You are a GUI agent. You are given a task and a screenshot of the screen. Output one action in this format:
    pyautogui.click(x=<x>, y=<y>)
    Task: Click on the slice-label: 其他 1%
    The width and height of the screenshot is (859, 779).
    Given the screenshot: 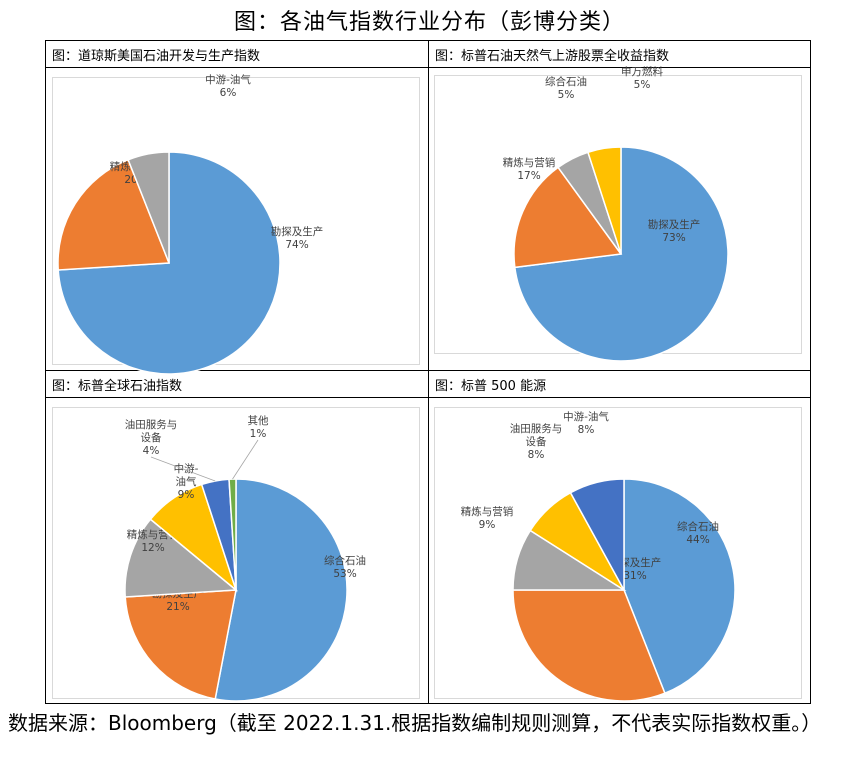 What is the action you would take?
    pyautogui.click(x=258, y=427)
    